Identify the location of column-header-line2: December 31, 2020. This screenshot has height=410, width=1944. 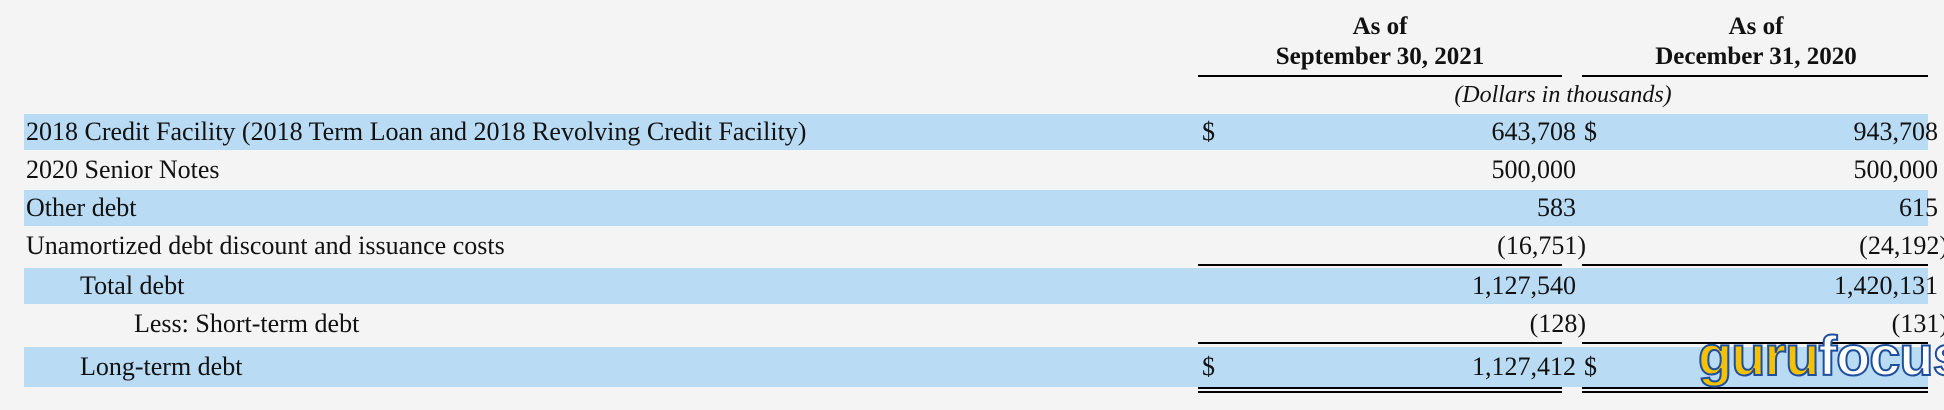
(1756, 56).